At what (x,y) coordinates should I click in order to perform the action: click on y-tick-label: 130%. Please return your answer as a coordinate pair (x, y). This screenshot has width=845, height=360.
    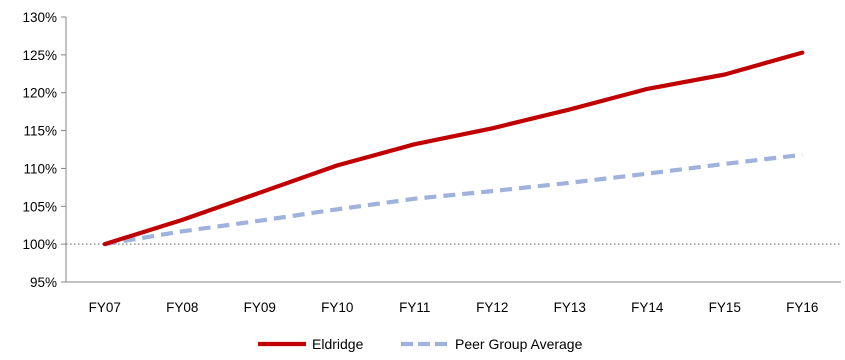
    Looking at the image, I should click on (39, 17).